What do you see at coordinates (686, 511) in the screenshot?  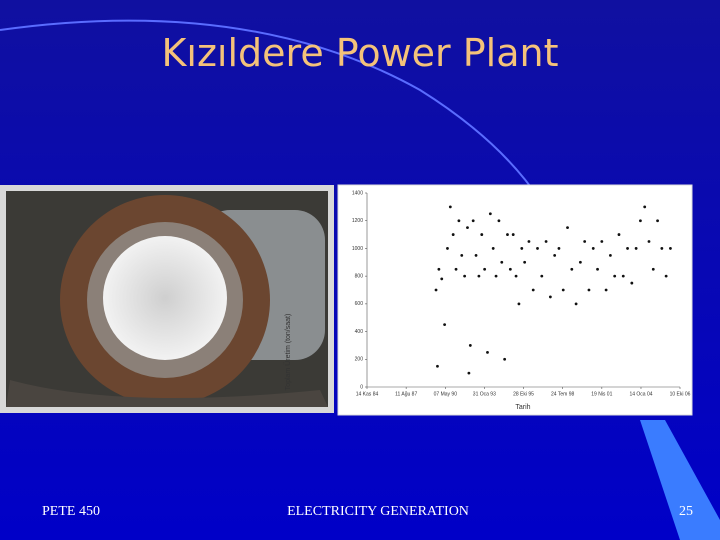 I see `page-number: 25` at bounding box center [686, 511].